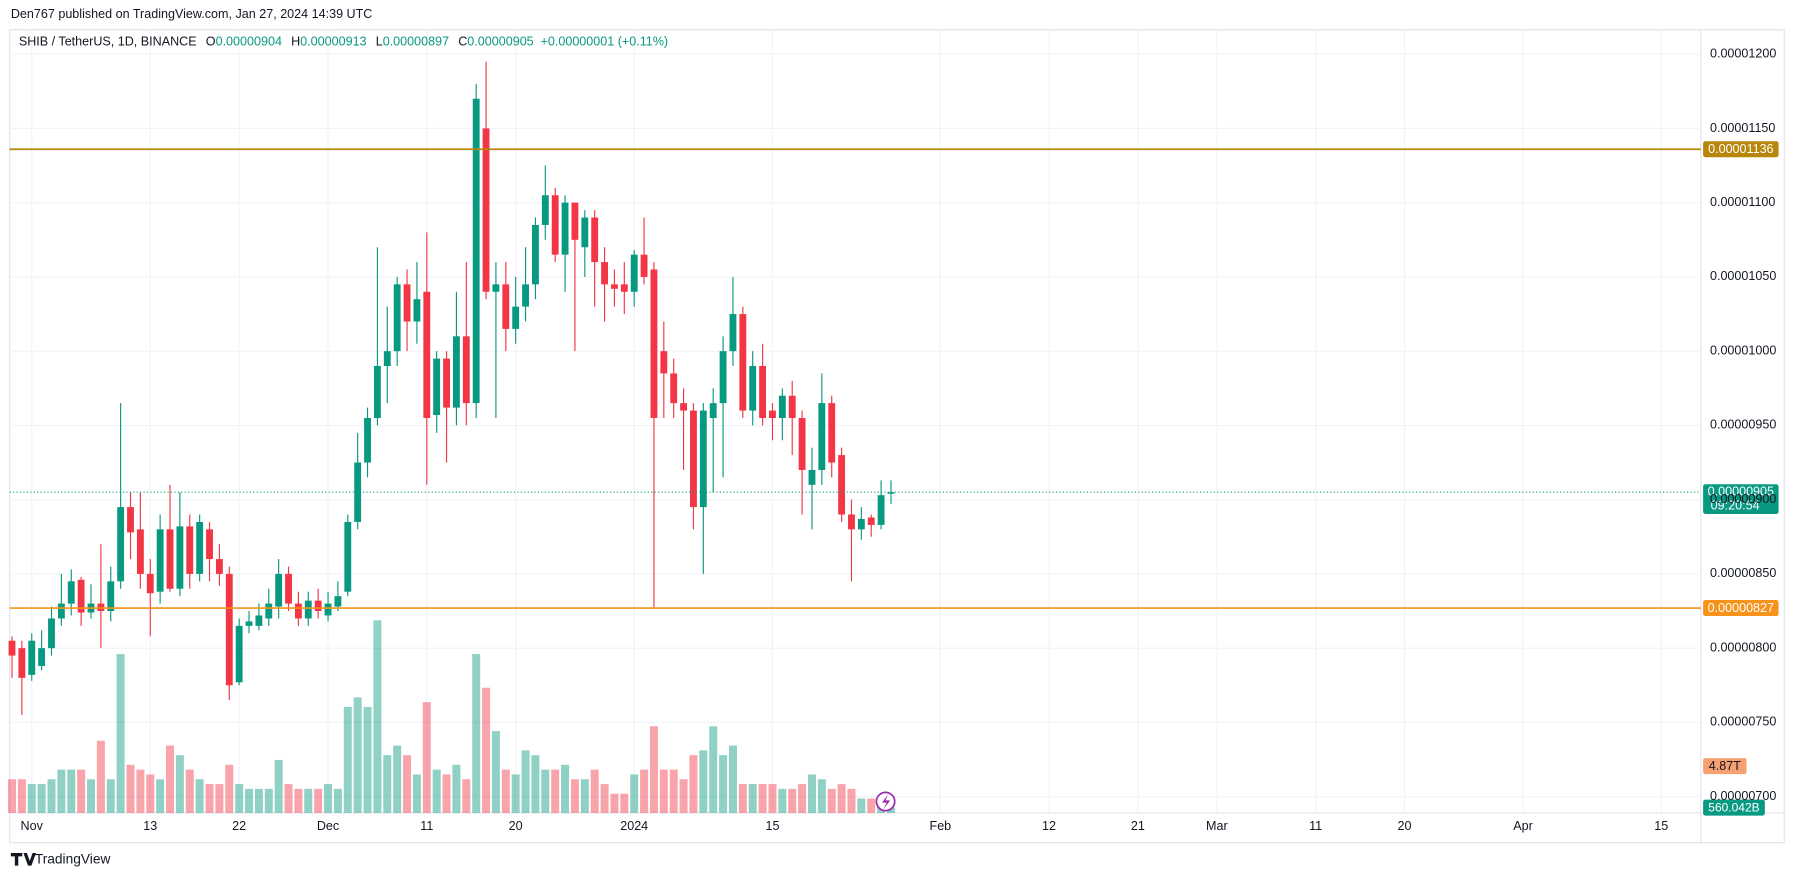 The height and width of the screenshot is (877, 1794). I want to click on y-tick-label: 0.00000700, so click(1743, 796).